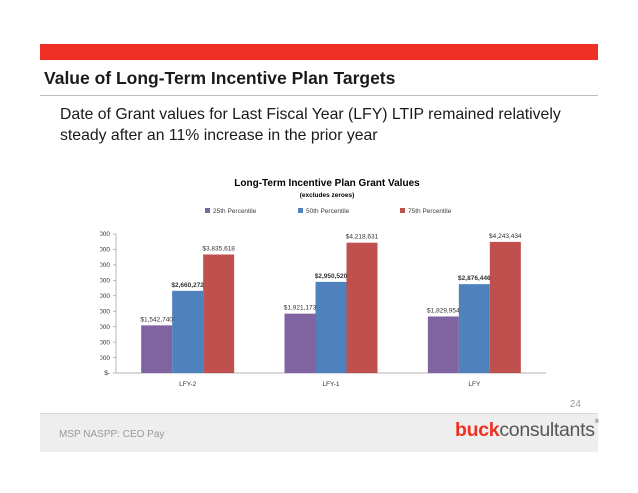  Describe the element at coordinates (474, 384) in the screenshot. I see `x-tick-label: LFY` at that location.